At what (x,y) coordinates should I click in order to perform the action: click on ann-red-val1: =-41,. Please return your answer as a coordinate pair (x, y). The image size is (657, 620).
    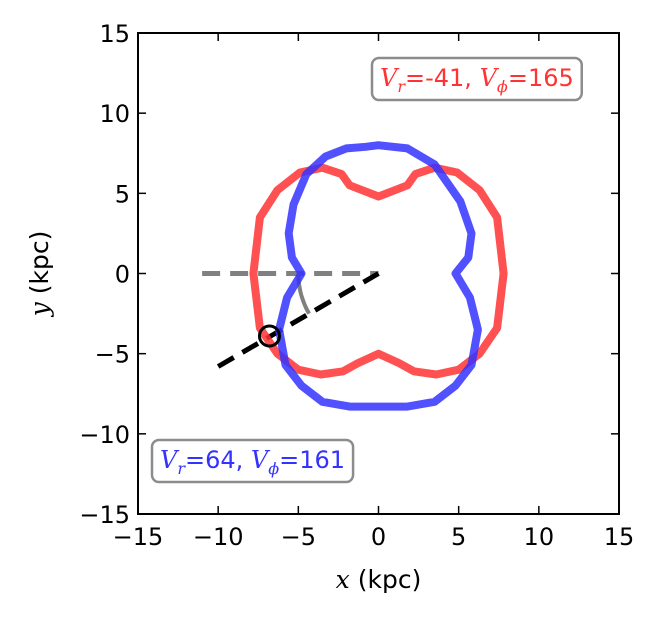
    Looking at the image, I should click on (442, 78).